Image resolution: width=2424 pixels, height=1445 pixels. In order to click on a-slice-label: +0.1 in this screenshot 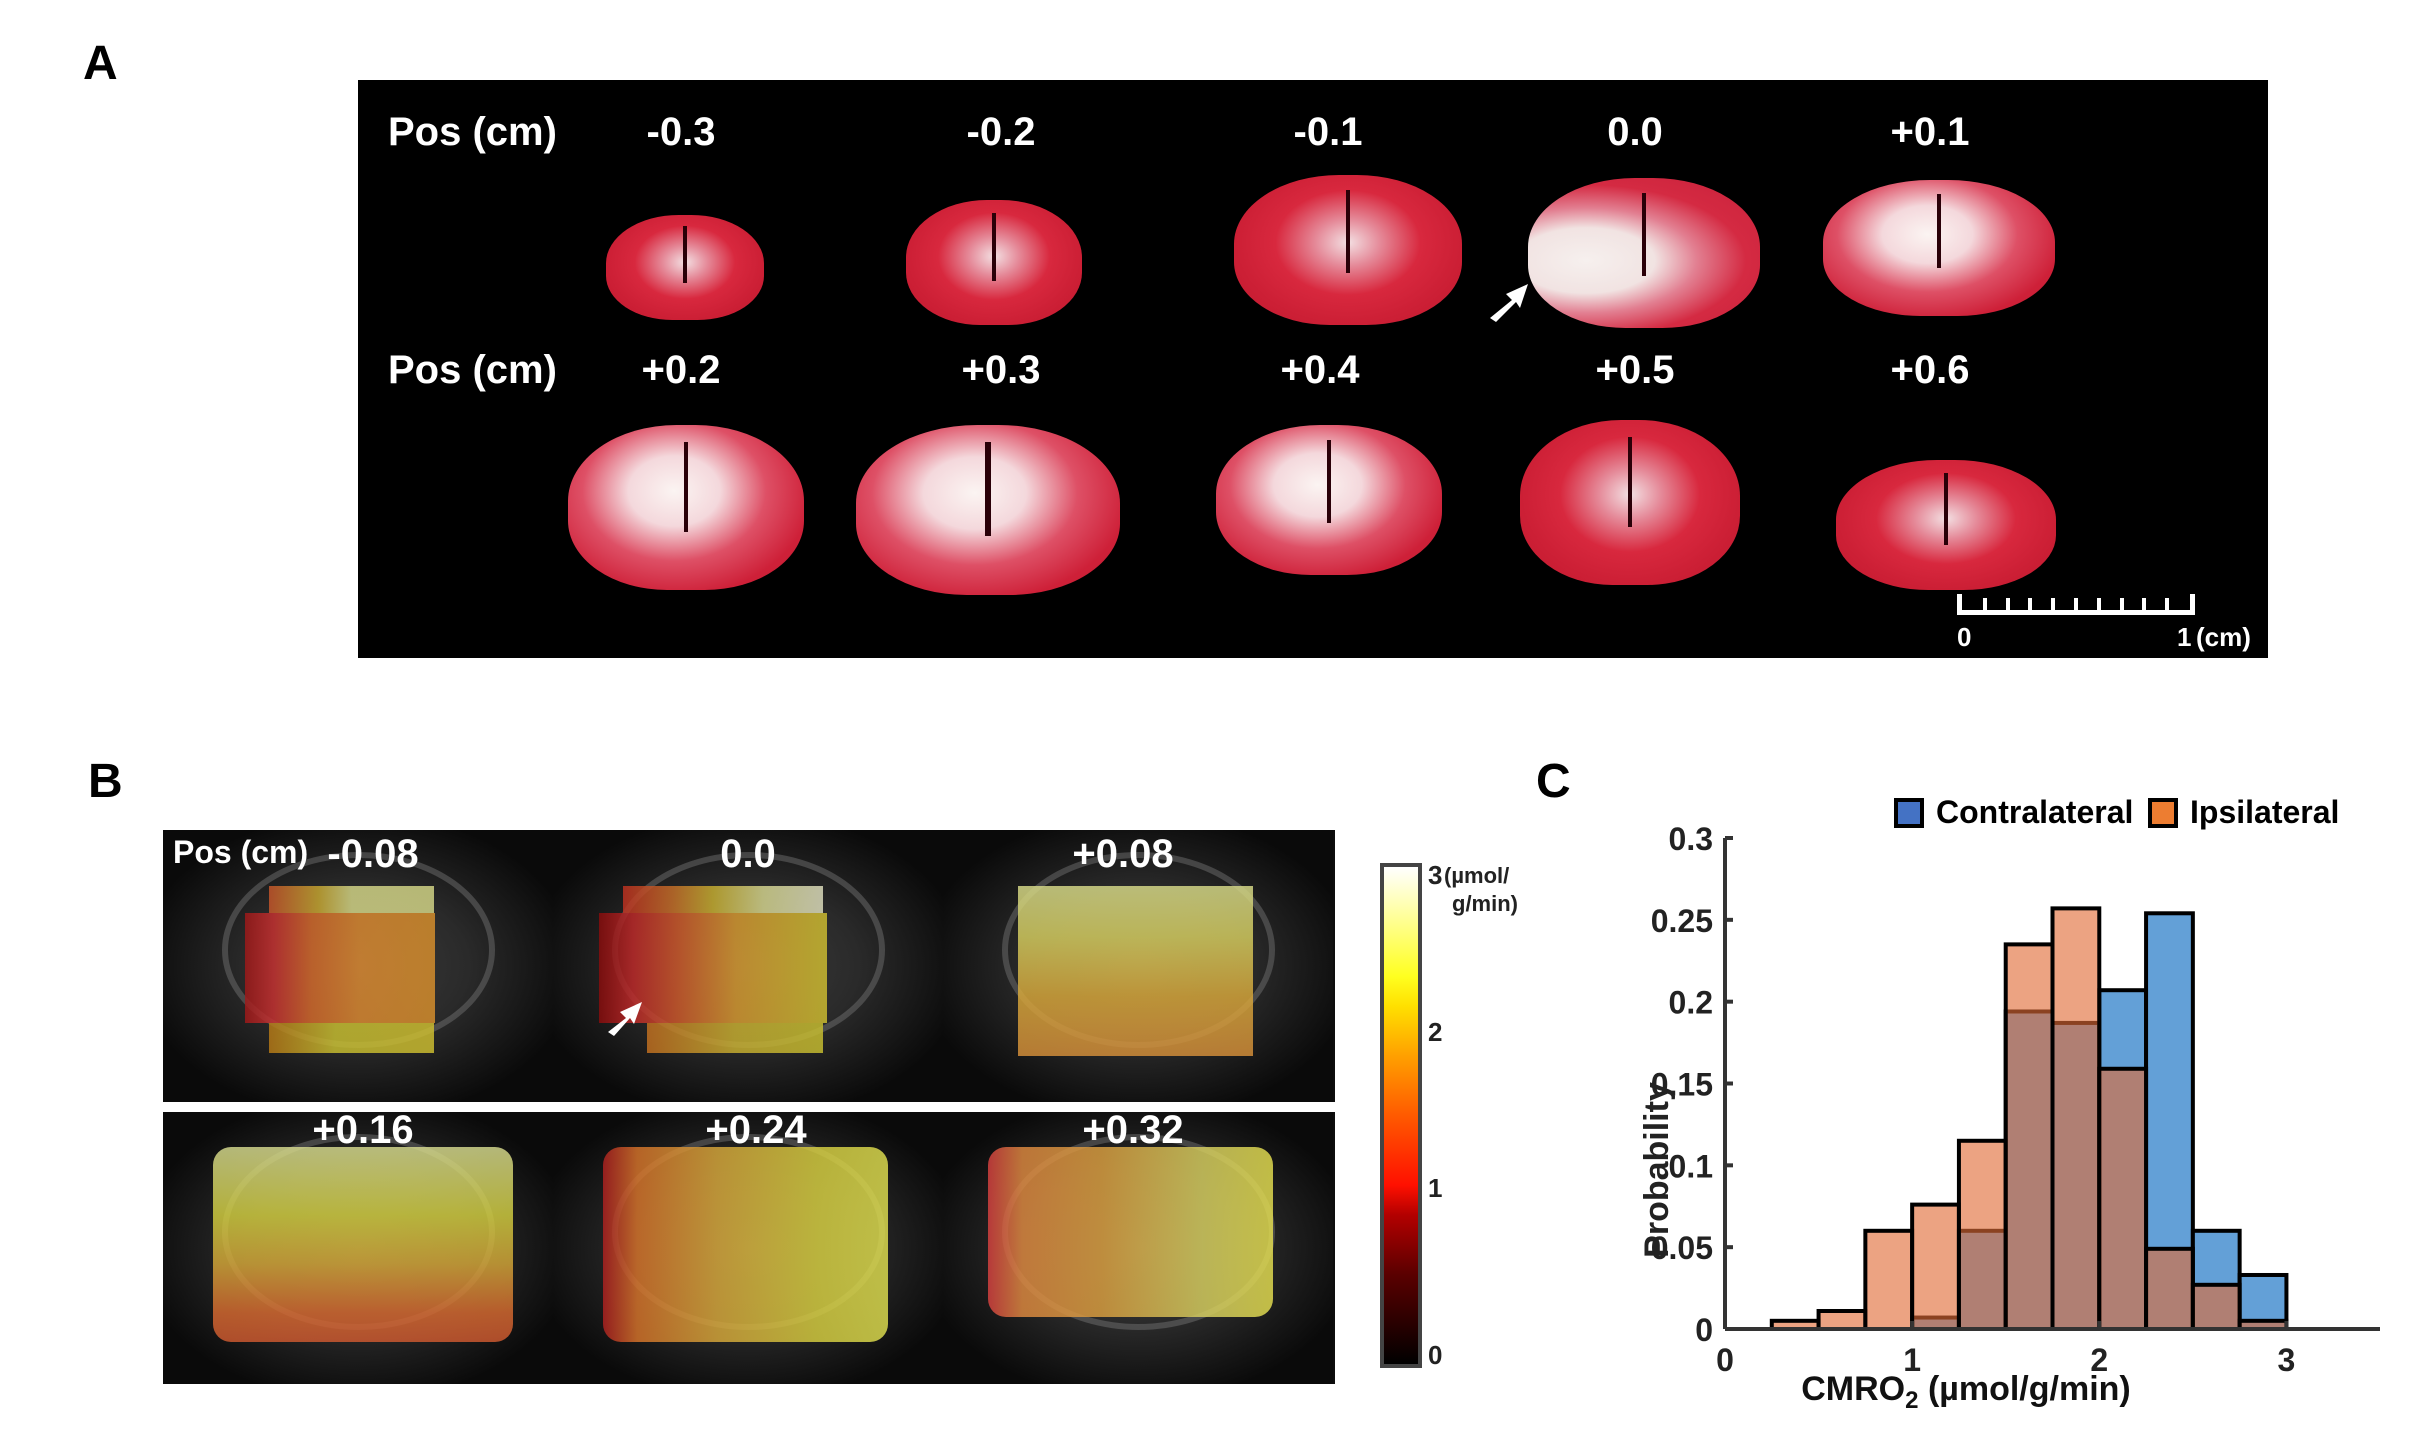, I will do `click(1930, 132)`.